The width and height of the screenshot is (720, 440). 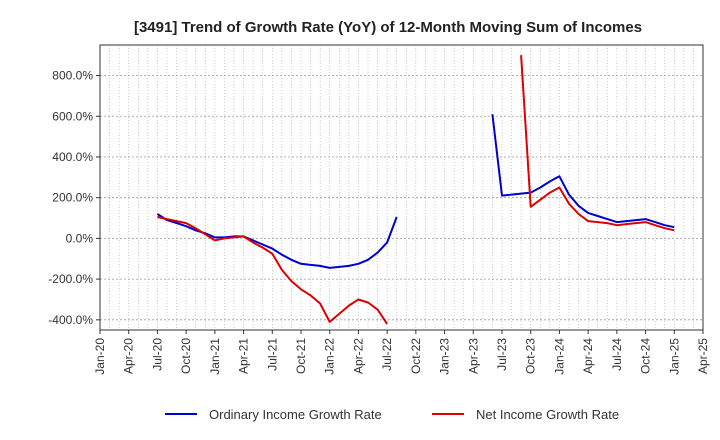 What do you see at coordinates (72, 198) in the screenshot?
I see `y-tick-label: 200.0%` at bounding box center [72, 198].